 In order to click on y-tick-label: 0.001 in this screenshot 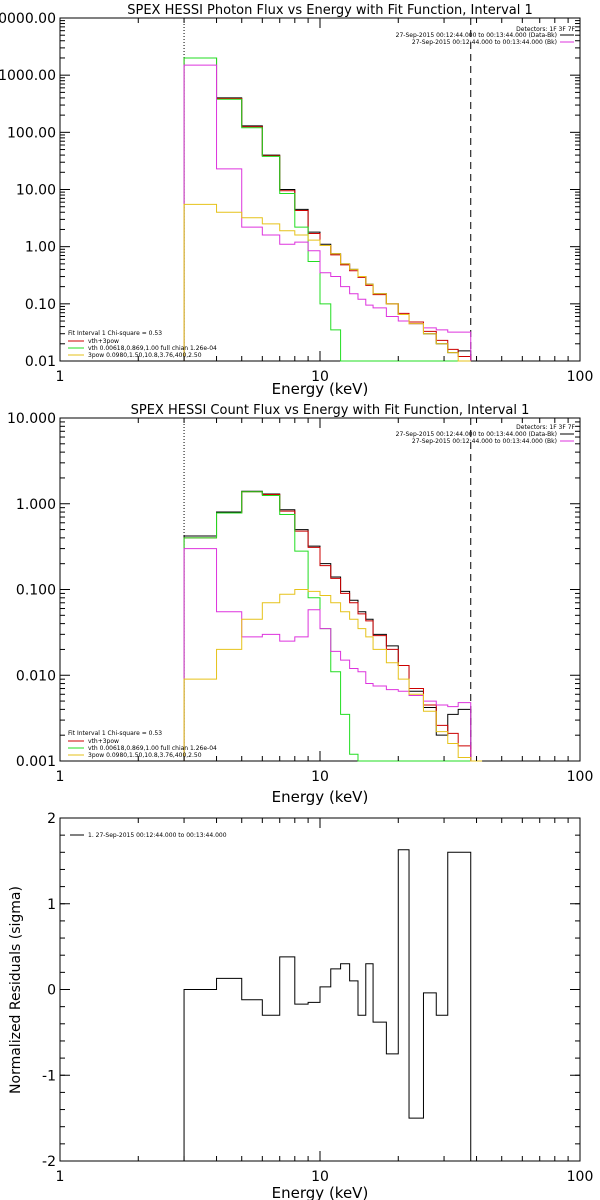, I will do `click(36, 762)`.